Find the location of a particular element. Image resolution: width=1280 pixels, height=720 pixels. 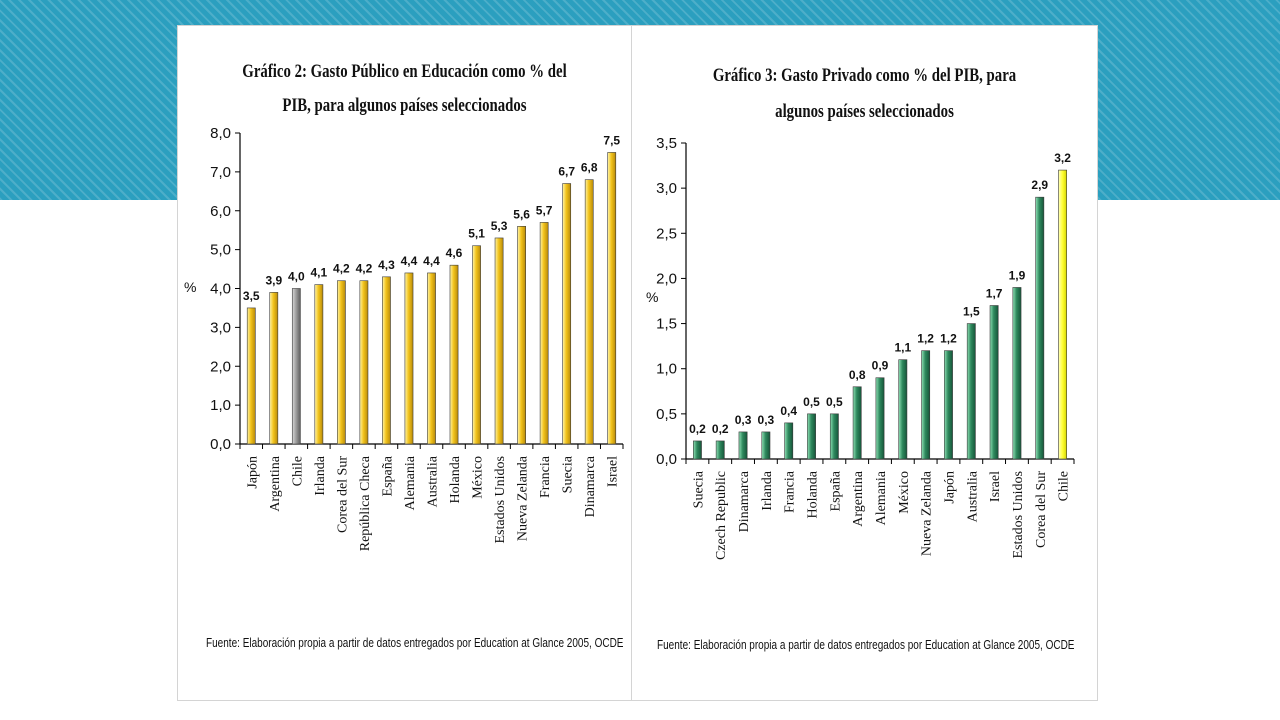

data-label: 0,4 is located at coordinates (788, 411).